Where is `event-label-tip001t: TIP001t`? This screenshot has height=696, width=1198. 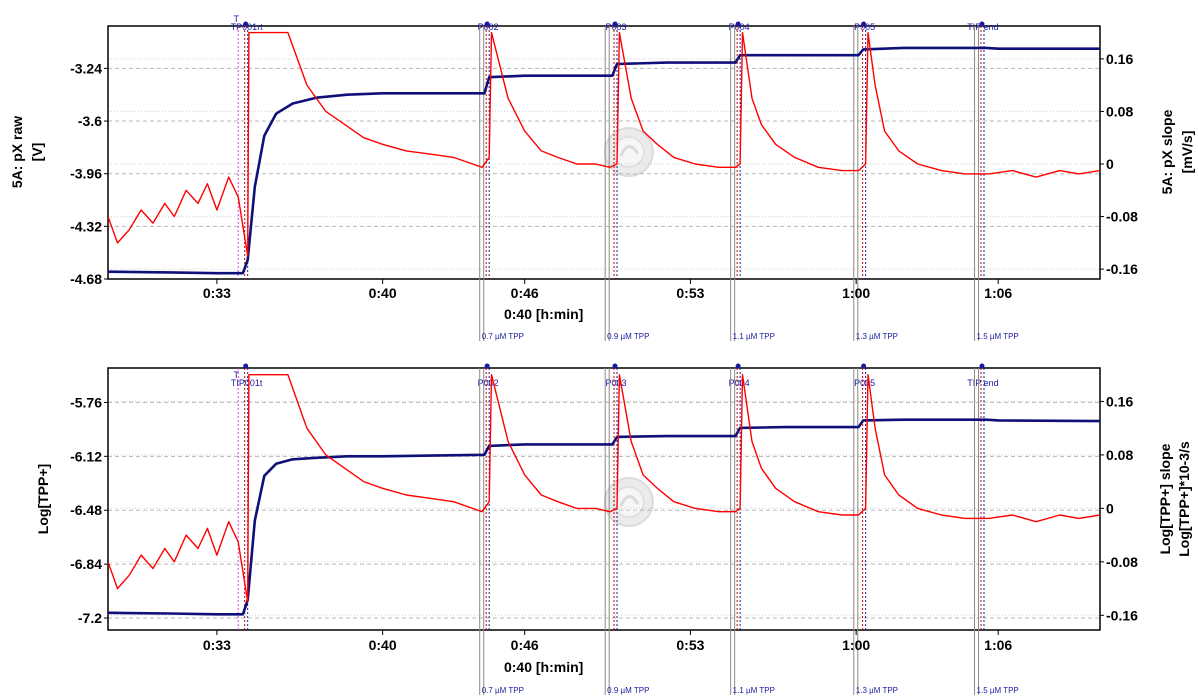 event-label-tip001t: TIP001t is located at coordinates (247, 383).